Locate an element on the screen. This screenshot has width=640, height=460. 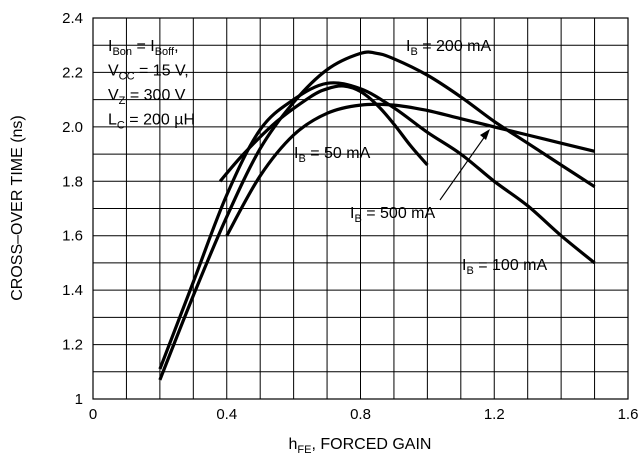
annotation-arrowhead-500ma is located at coordinates (485, 134).